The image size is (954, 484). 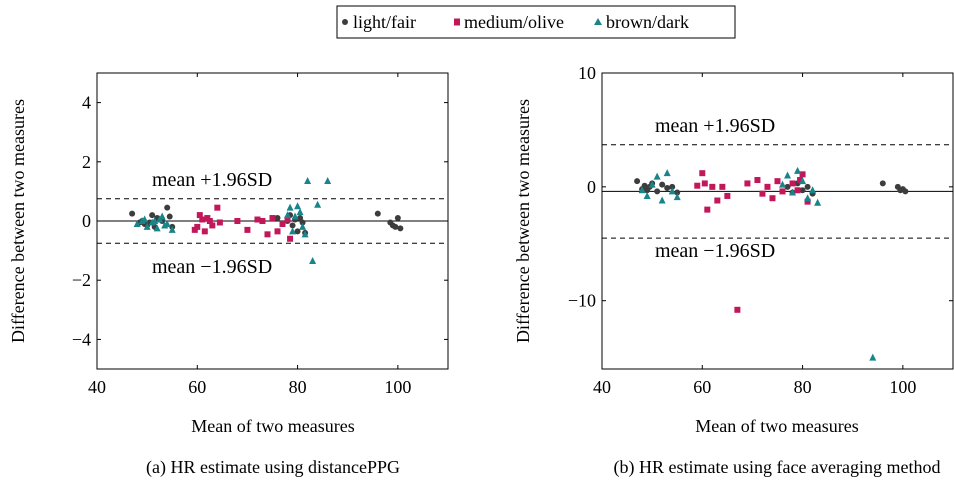 I want to click on panel-b-lower-loa-label: mean −1.96SD, so click(x=715, y=251).